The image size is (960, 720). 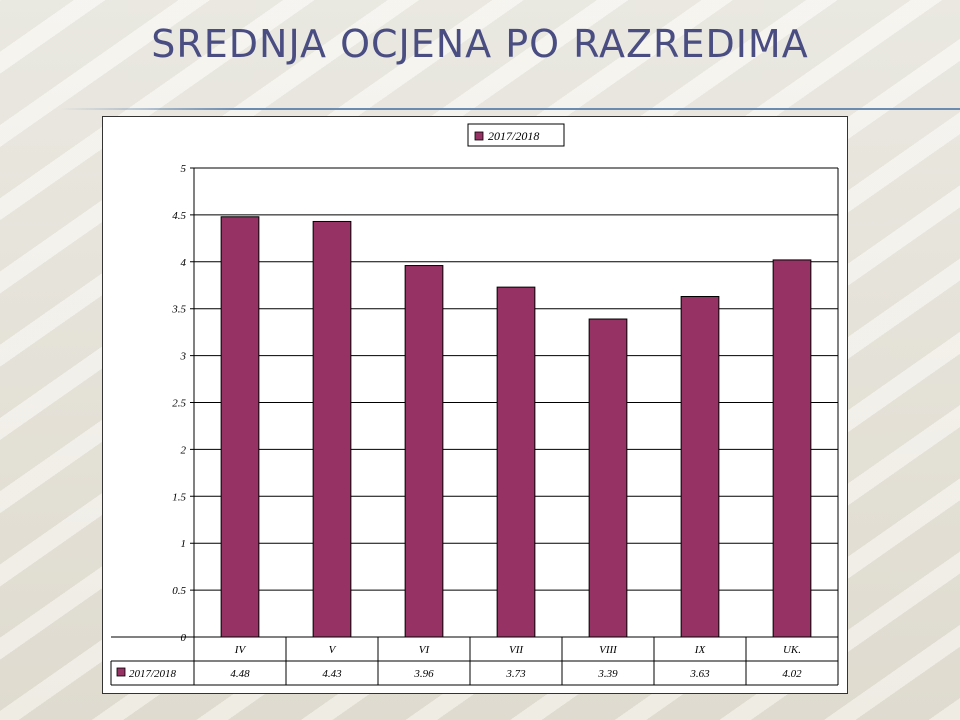 What do you see at coordinates (607, 674) in the screenshot?
I see `data-table-value: 3.39` at bounding box center [607, 674].